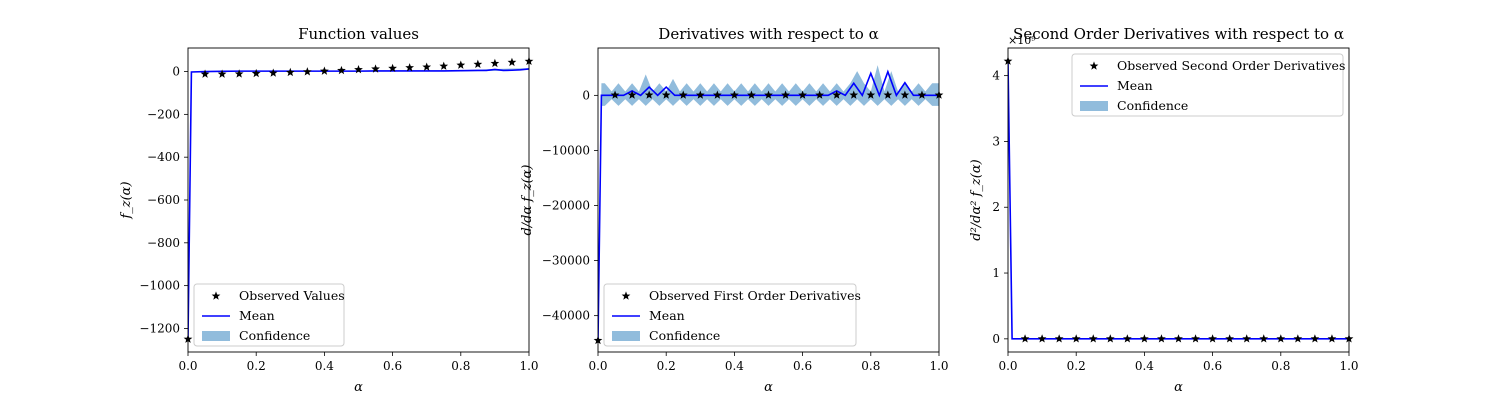 This screenshot has height=400, width=1500. Describe the element at coordinates (566, 150) in the screenshot. I see `y-tick-label: −10000` at that location.